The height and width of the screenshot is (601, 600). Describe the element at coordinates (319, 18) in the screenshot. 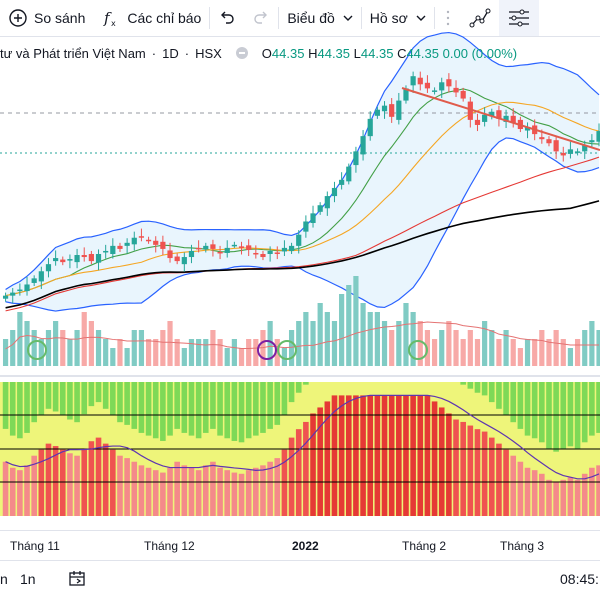

I see `chart-type-button: Biểu đồ` at that location.